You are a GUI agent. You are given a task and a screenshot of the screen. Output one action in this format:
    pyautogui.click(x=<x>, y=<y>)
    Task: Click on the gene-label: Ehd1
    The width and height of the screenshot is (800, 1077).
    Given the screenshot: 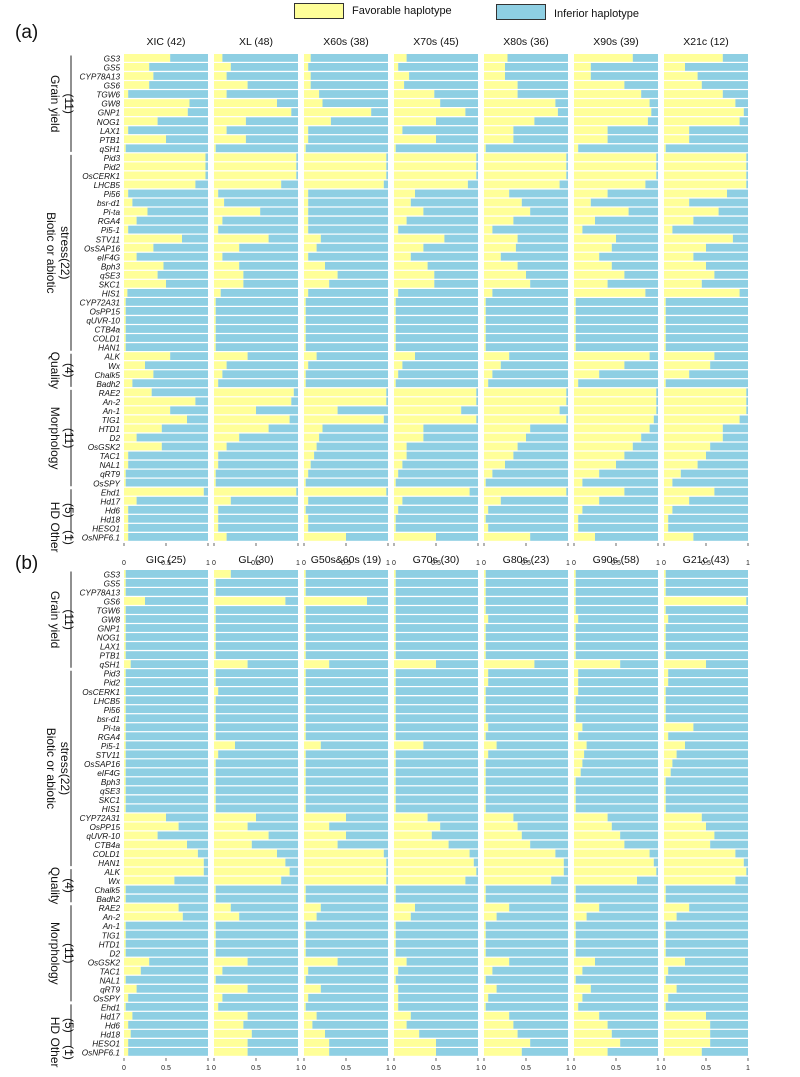 What is the action you would take?
    pyautogui.click(x=110, y=492)
    